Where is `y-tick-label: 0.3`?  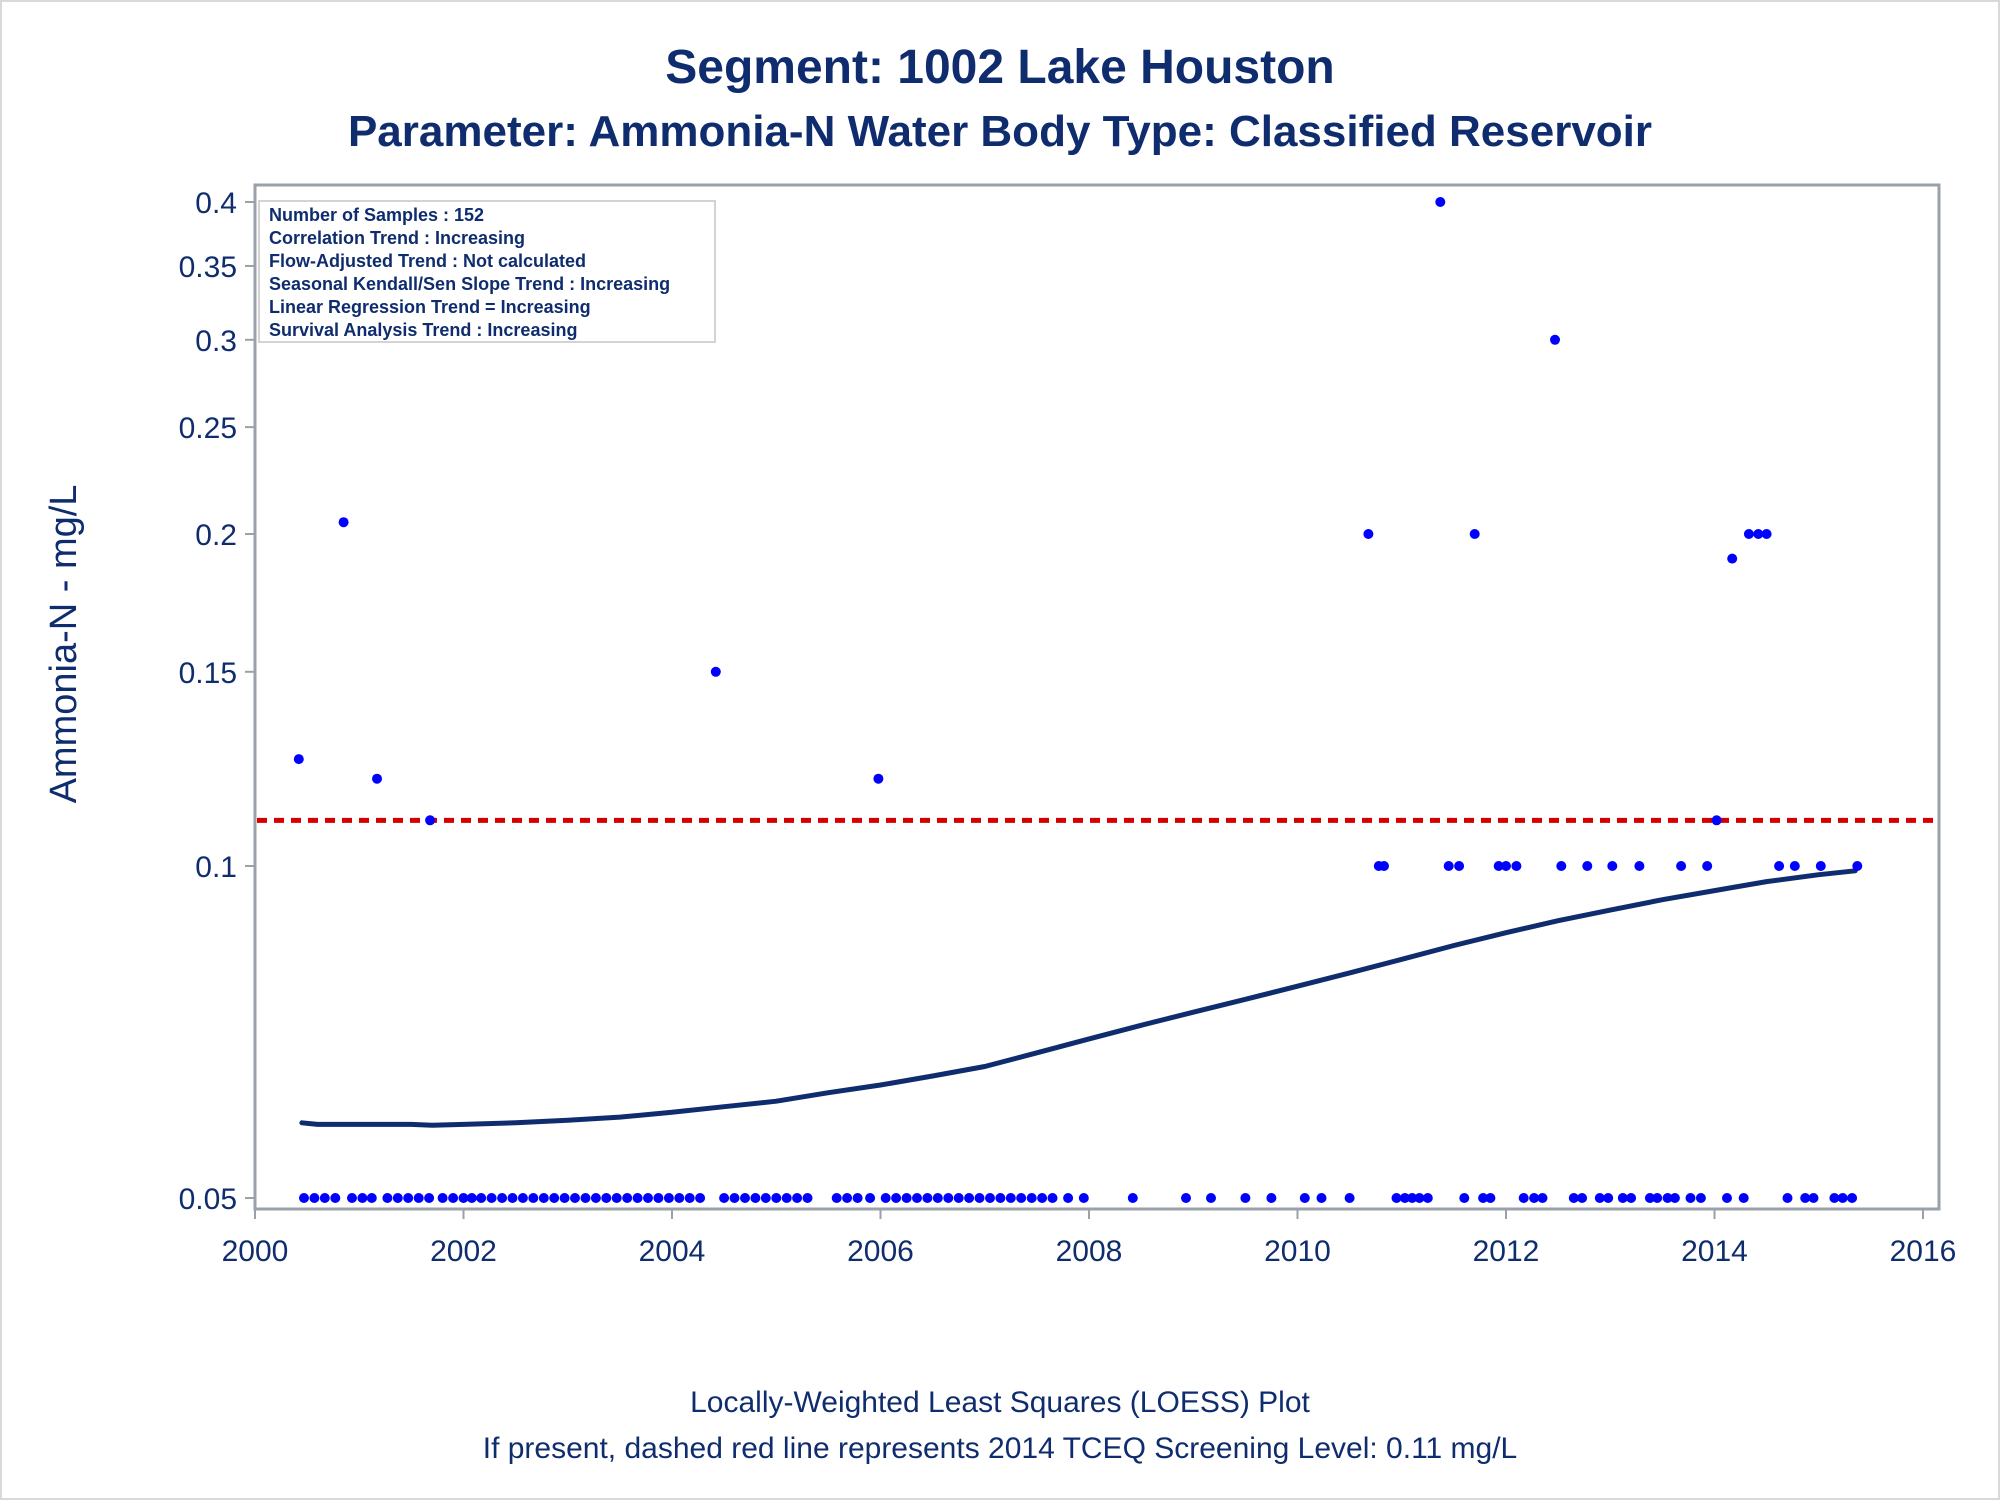
y-tick-label: 0.3 is located at coordinates (216, 341).